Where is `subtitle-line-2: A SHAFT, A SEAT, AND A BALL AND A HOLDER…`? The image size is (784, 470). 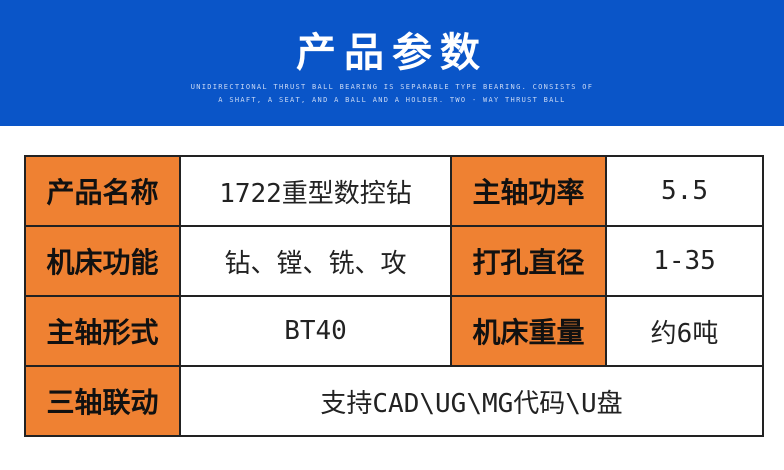
subtitle-line-2: A SHAFT, A SEAT, AND A BALL AND A HOLDER… is located at coordinates (392, 100).